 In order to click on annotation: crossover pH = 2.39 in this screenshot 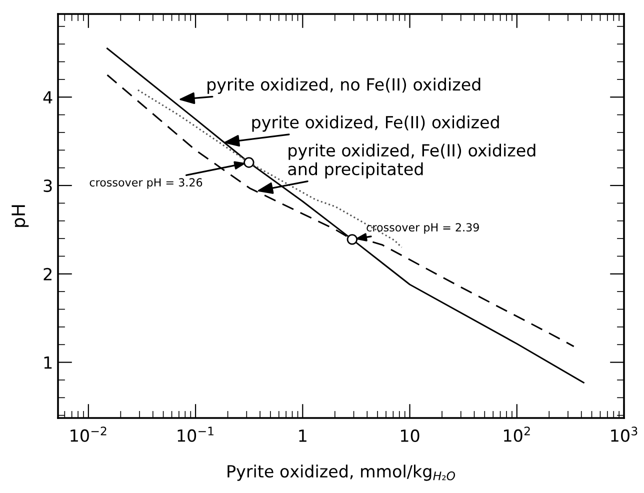, I will do `click(422, 228)`.